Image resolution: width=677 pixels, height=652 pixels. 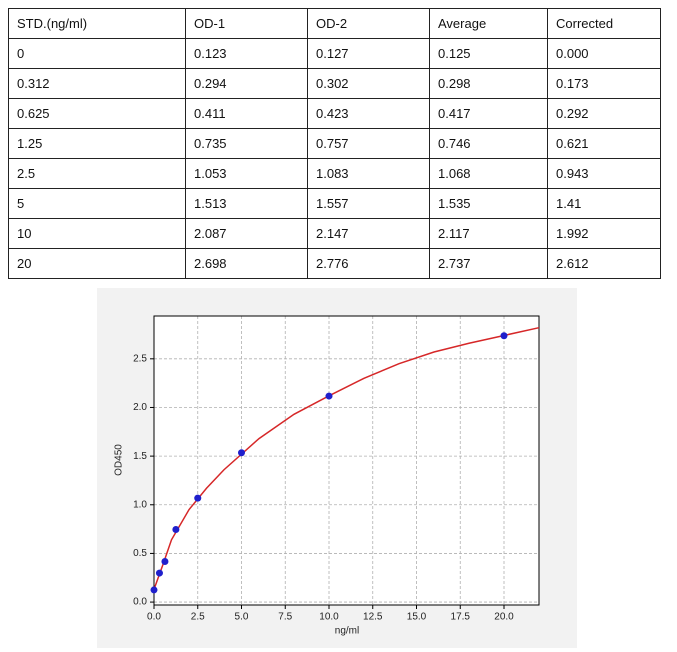 What do you see at coordinates (329, 617) in the screenshot?
I see `x-tick-label: 10.0` at bounding box center [329, 617].